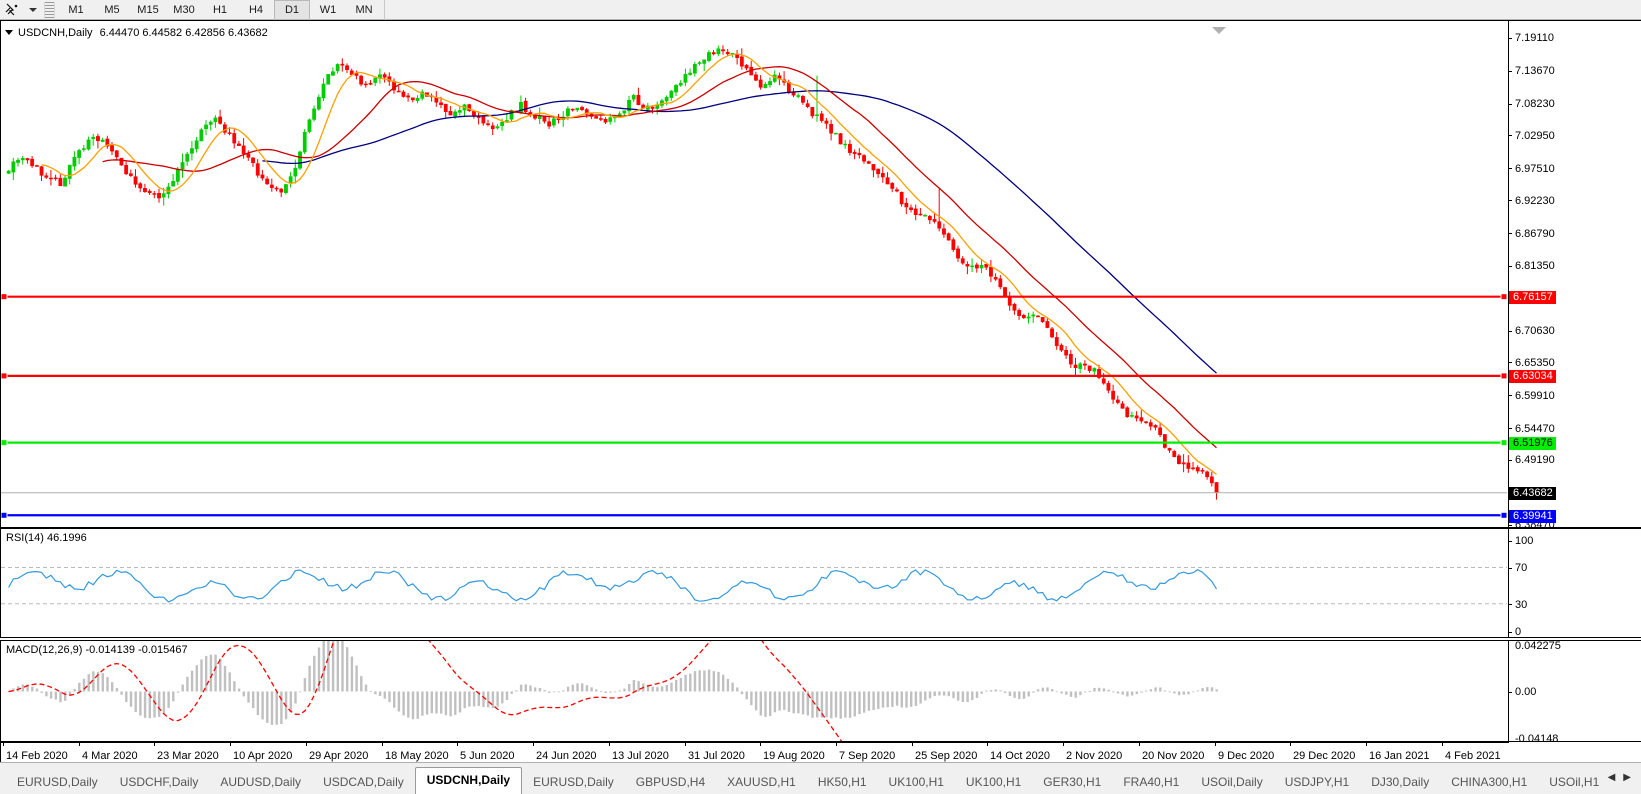  What do you see at coordinates (256, 9) in the screenshot?
I see `timeframe-h4: H4` at bounding box center [256, 9].